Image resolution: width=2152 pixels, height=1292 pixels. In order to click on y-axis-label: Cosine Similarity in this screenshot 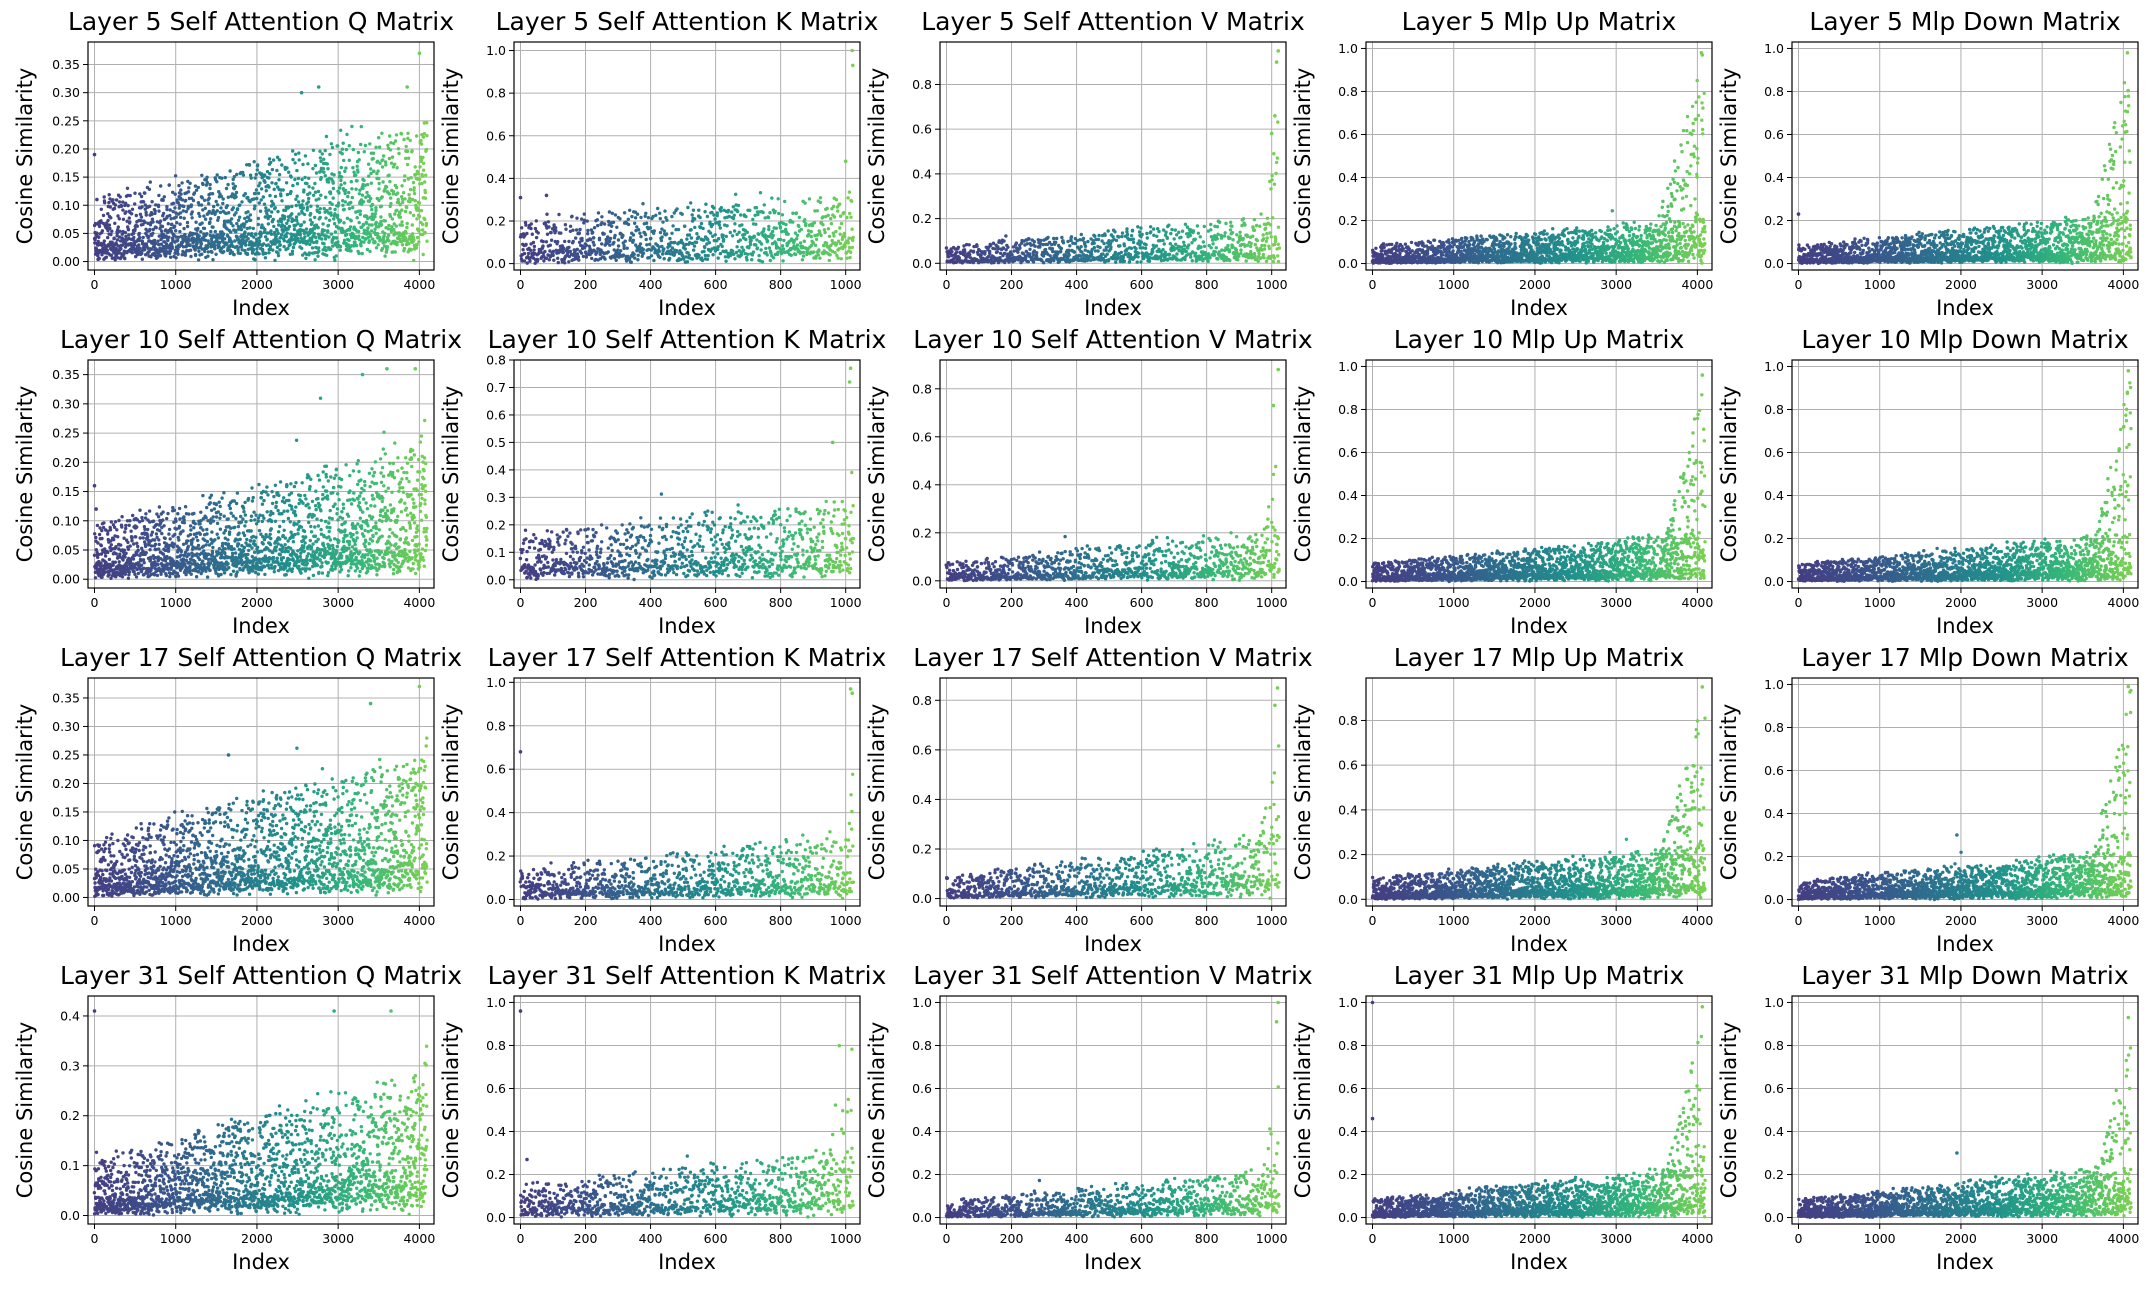, I will do `click(25, 156)`.